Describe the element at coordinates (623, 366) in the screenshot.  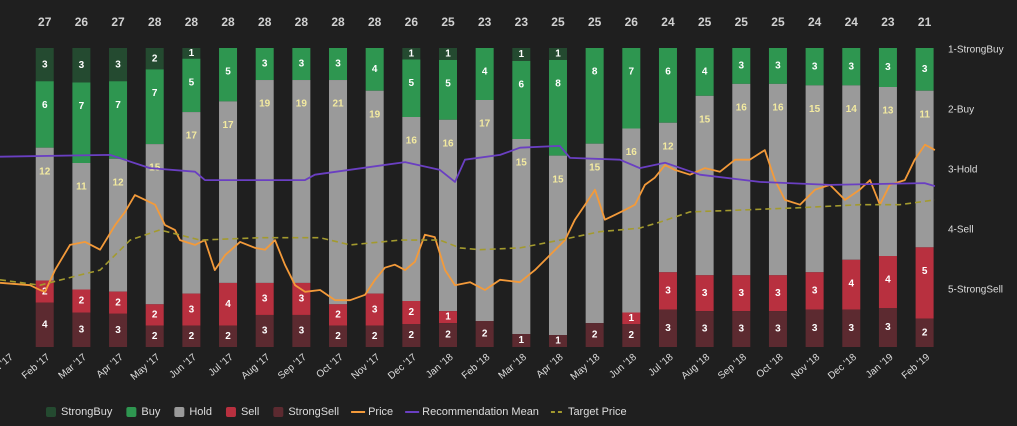
I see `x-tick-label: Jun '18` at that location.